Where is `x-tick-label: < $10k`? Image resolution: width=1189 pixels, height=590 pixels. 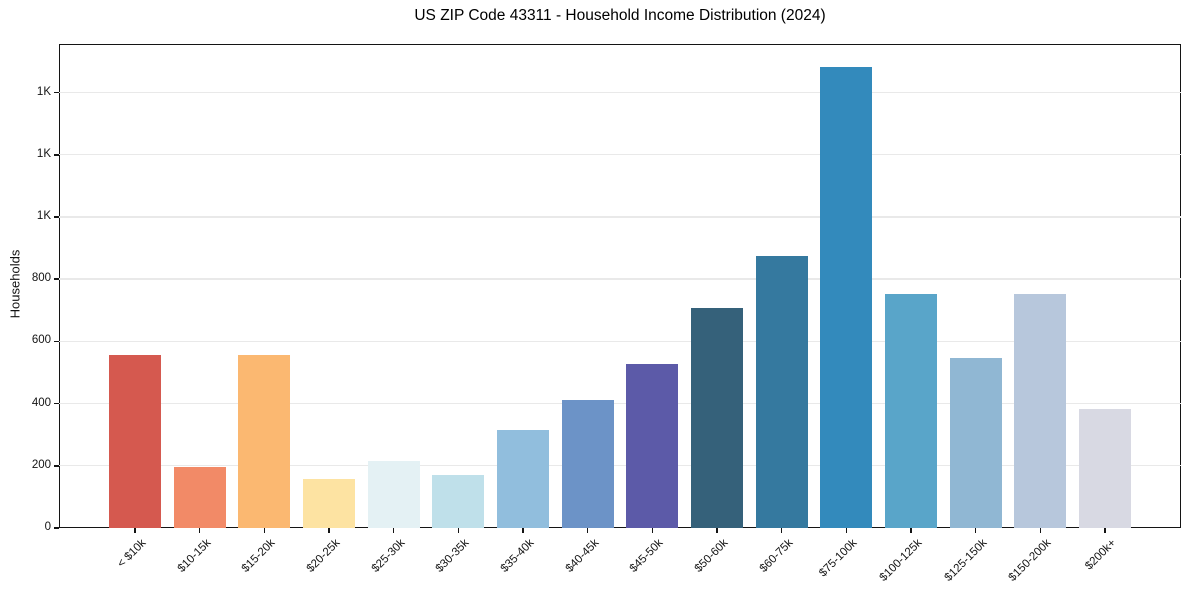
x-tick-label: < $10k is located at coordinates (132, 554).